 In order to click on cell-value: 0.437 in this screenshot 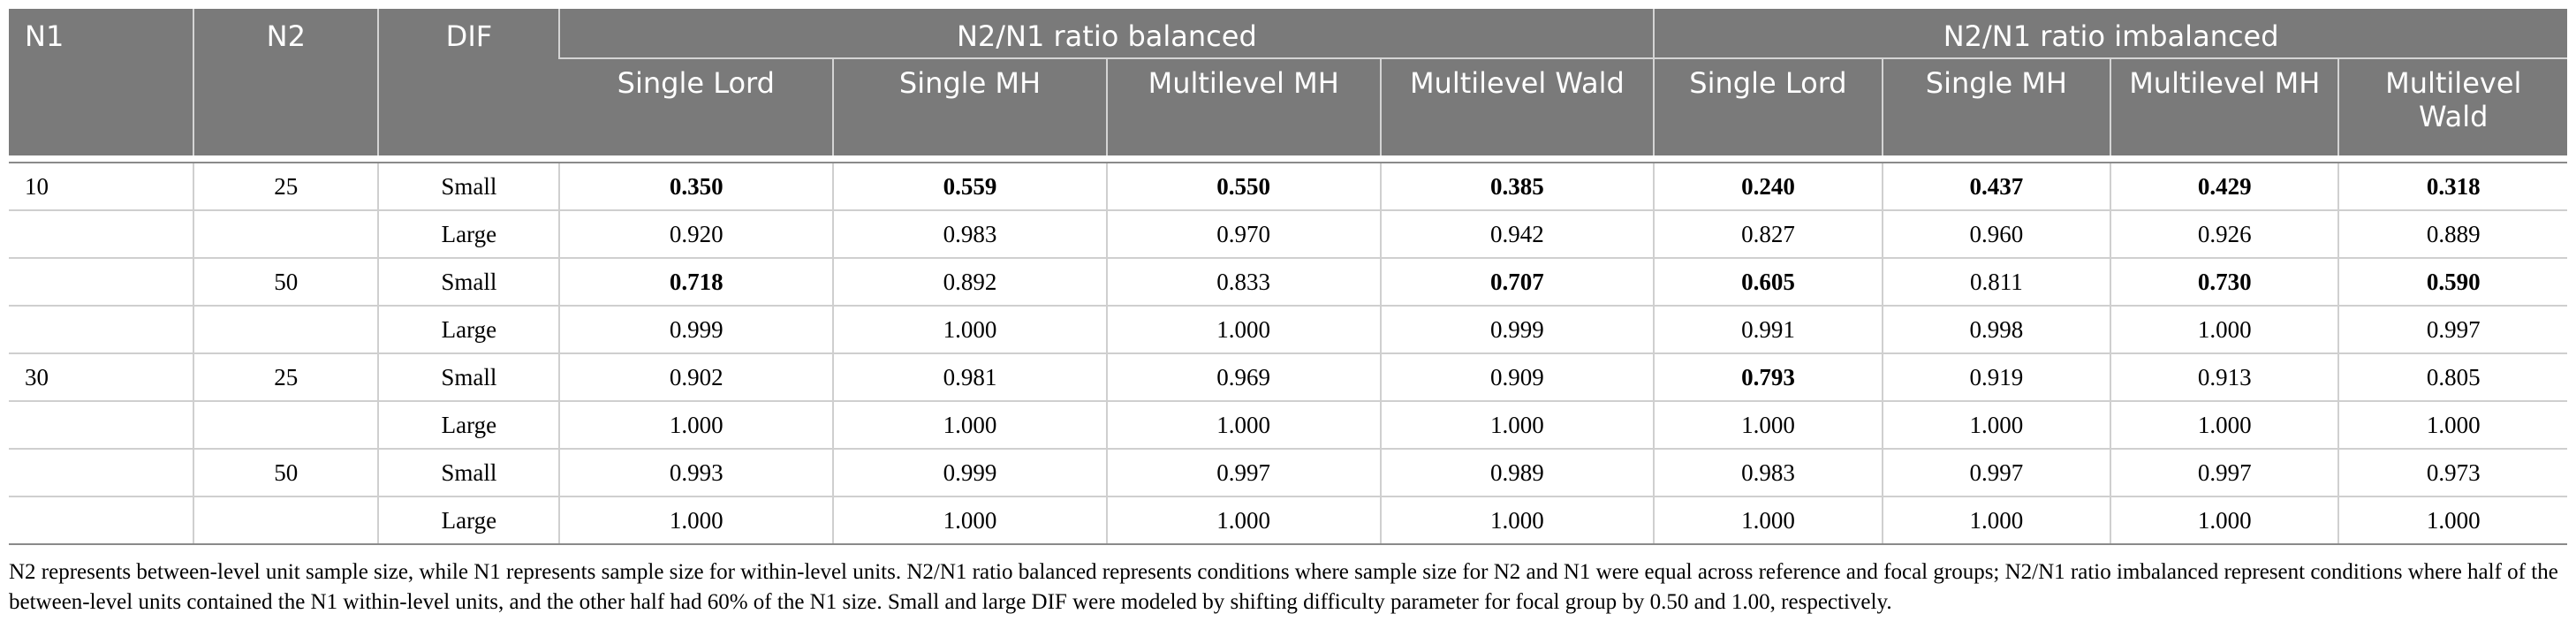, I will do `click(1996, 186)`.